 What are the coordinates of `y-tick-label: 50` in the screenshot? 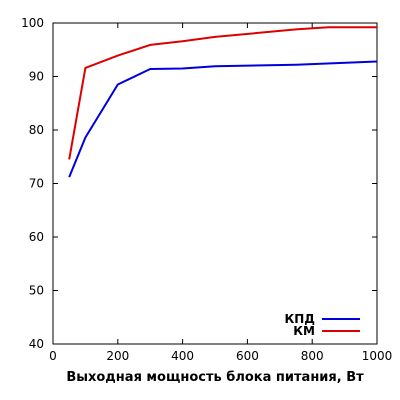 It's located at (36, 291).